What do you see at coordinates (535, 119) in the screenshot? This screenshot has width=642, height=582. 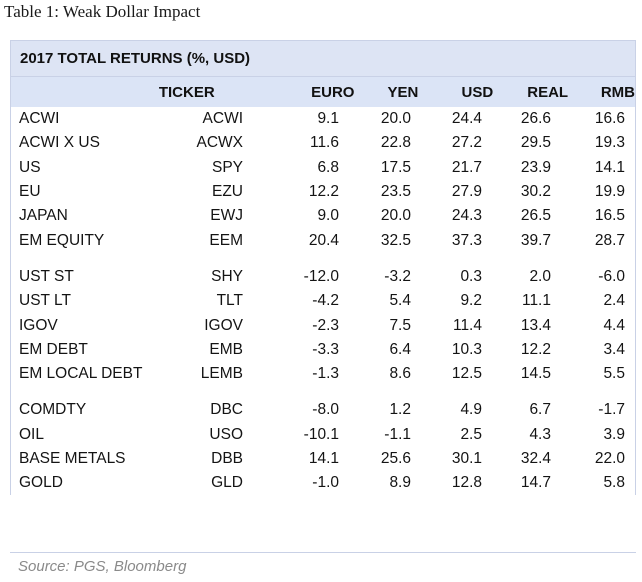 I see `cell-real: 26.6` at bounding box center [535, 119].